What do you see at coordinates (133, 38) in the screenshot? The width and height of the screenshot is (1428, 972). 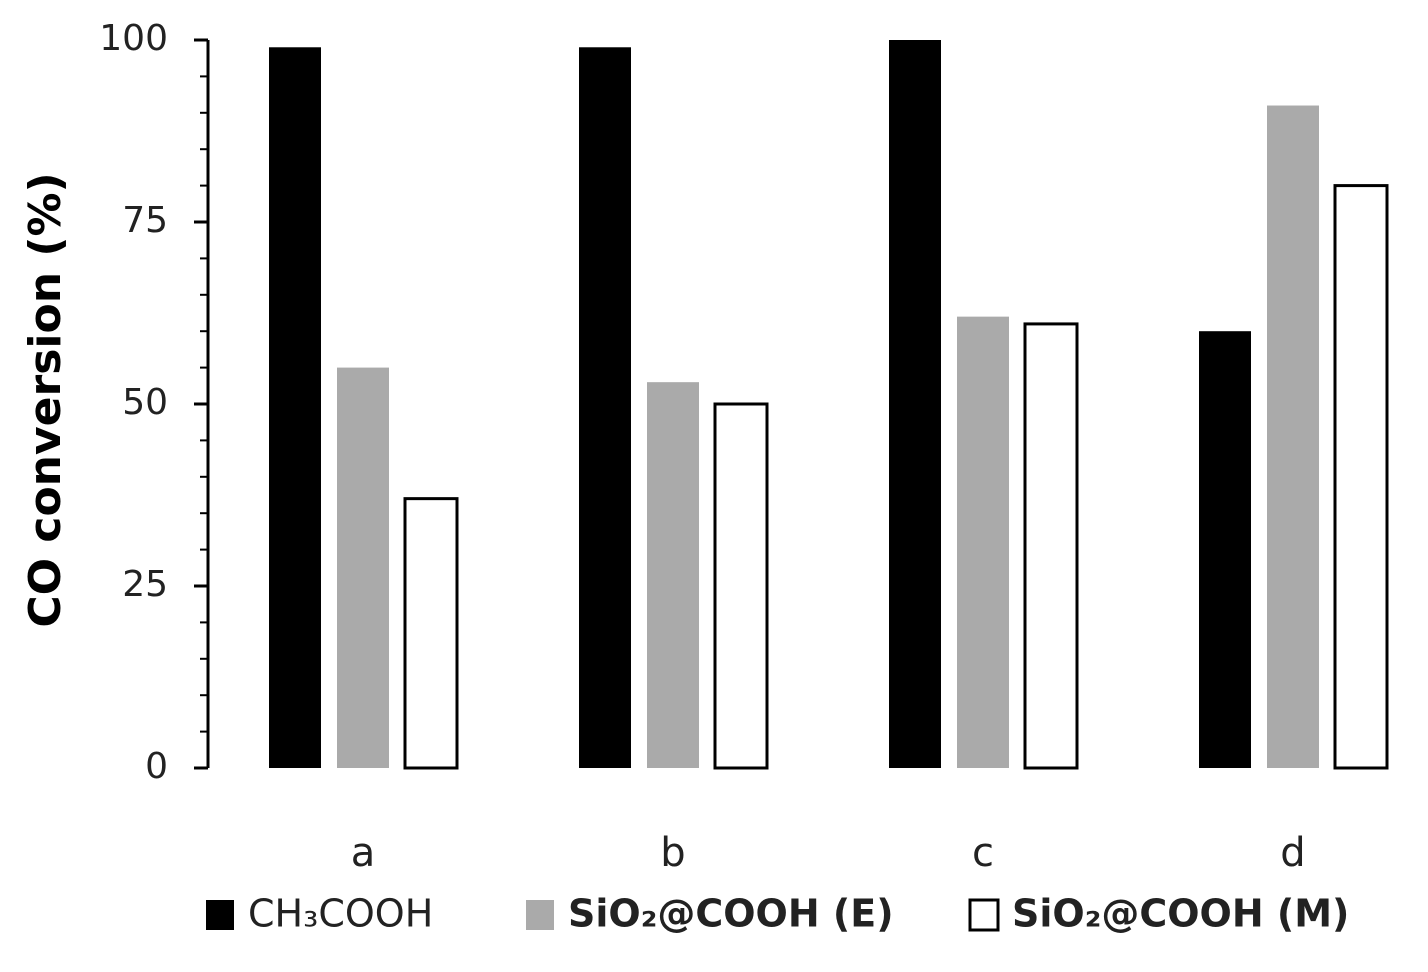 I see `y-tick-label: 100` at bounding box center [133, 38].